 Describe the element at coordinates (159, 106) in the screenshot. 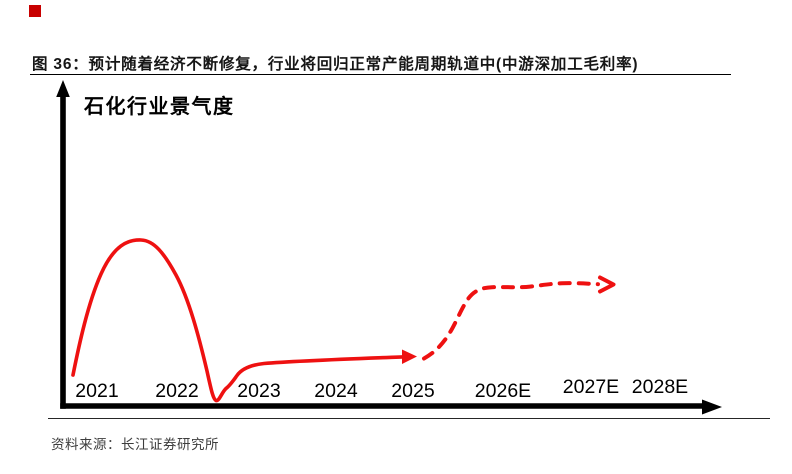

I see `chart-title: 石化行业景气度` at that location.